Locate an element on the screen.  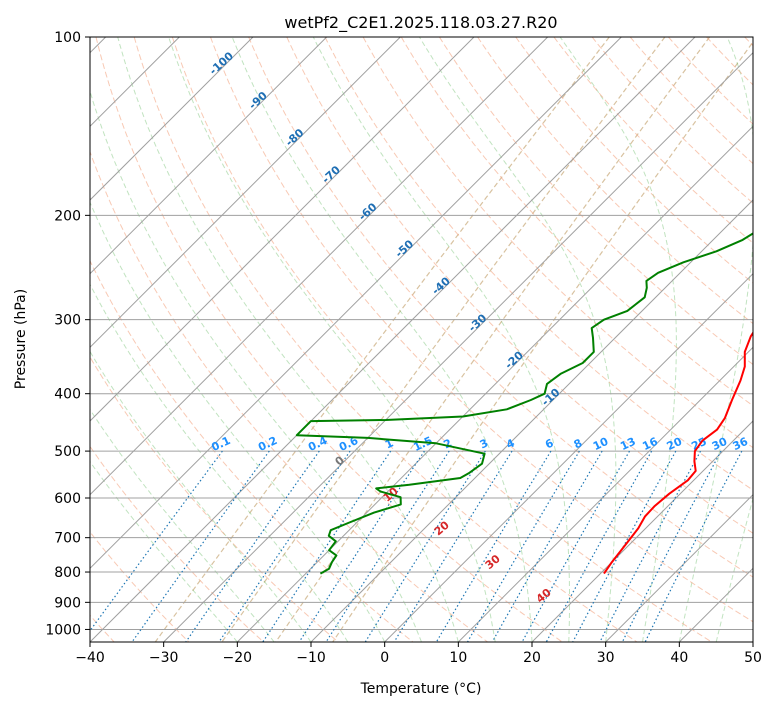
x-tick-label: −10 is located at coordinates (311, 658).